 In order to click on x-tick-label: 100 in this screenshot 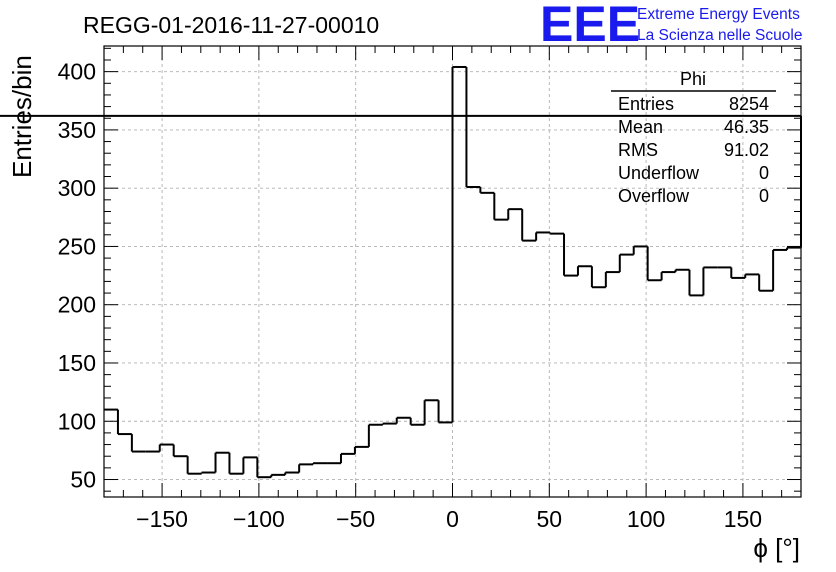, I will do `click(646, 519)`.